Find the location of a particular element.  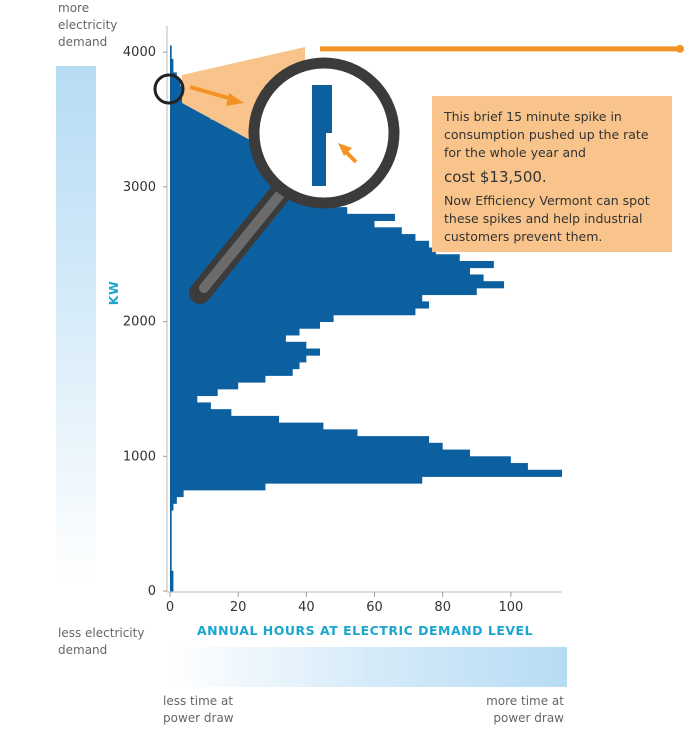

y-tick-label: 3000 is located at coordinates (139, 187).